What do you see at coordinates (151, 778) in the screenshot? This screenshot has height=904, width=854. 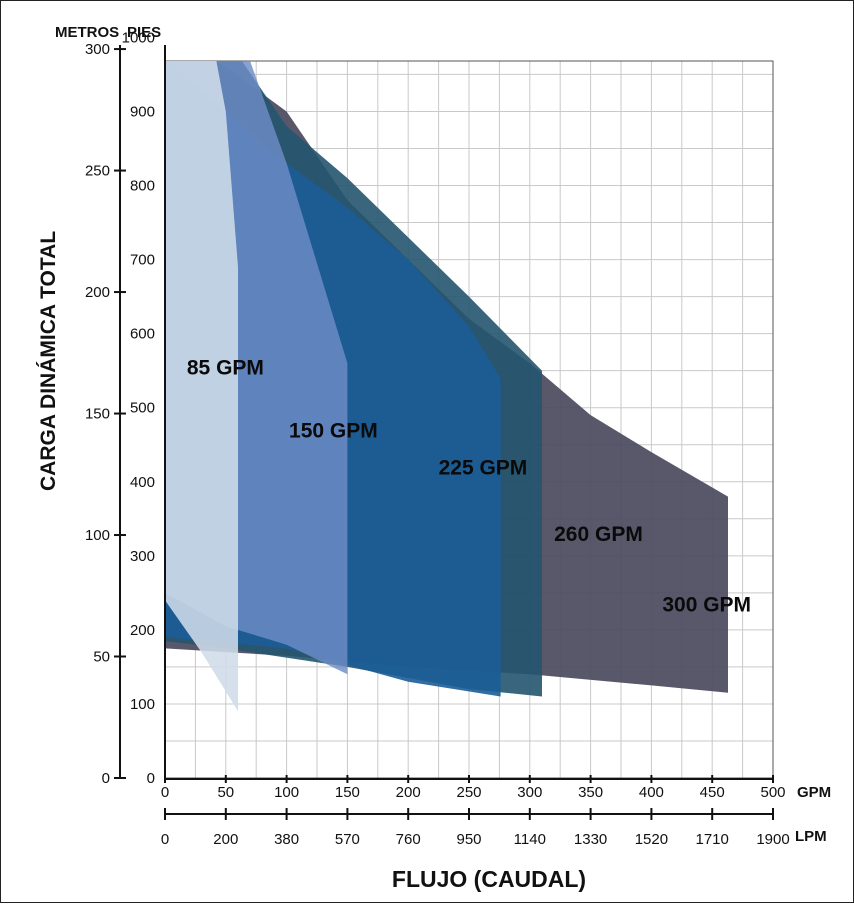 I see `pies-tick-label: 0` at bounding box center [151, 778].